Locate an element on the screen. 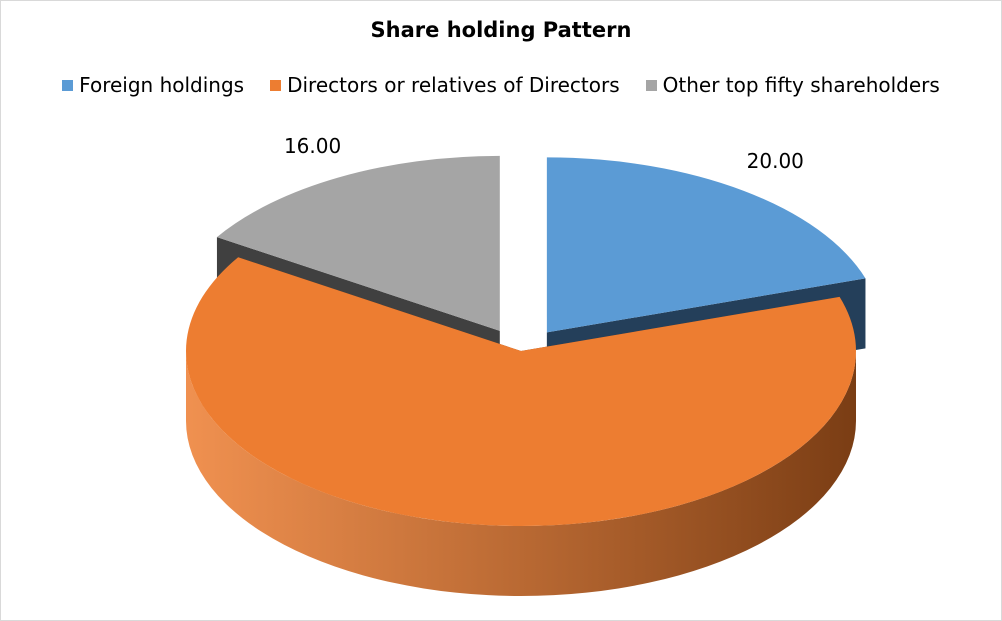 The image size is (1002, 621). data-label-other-top-fifty-shareholders: 16.00 is located at coordinates (312, 146).